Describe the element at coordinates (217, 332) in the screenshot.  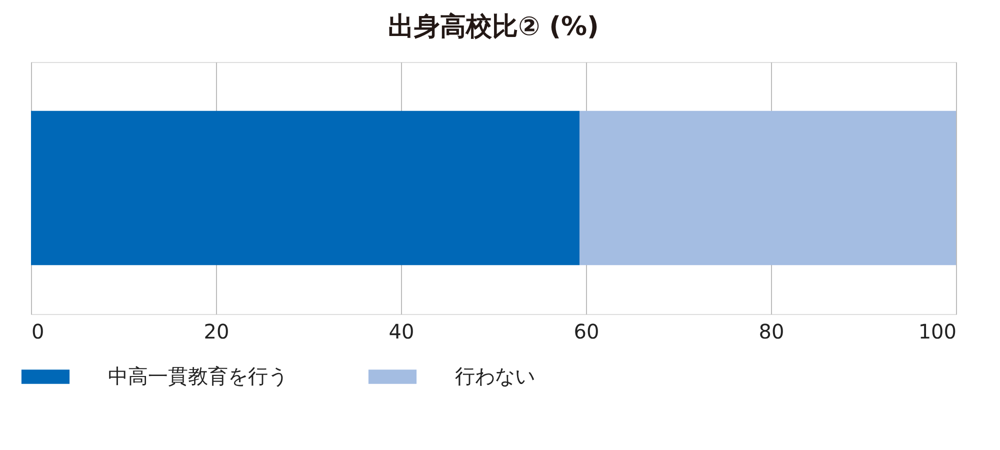
I see `x-tick-label: 20` at that location.